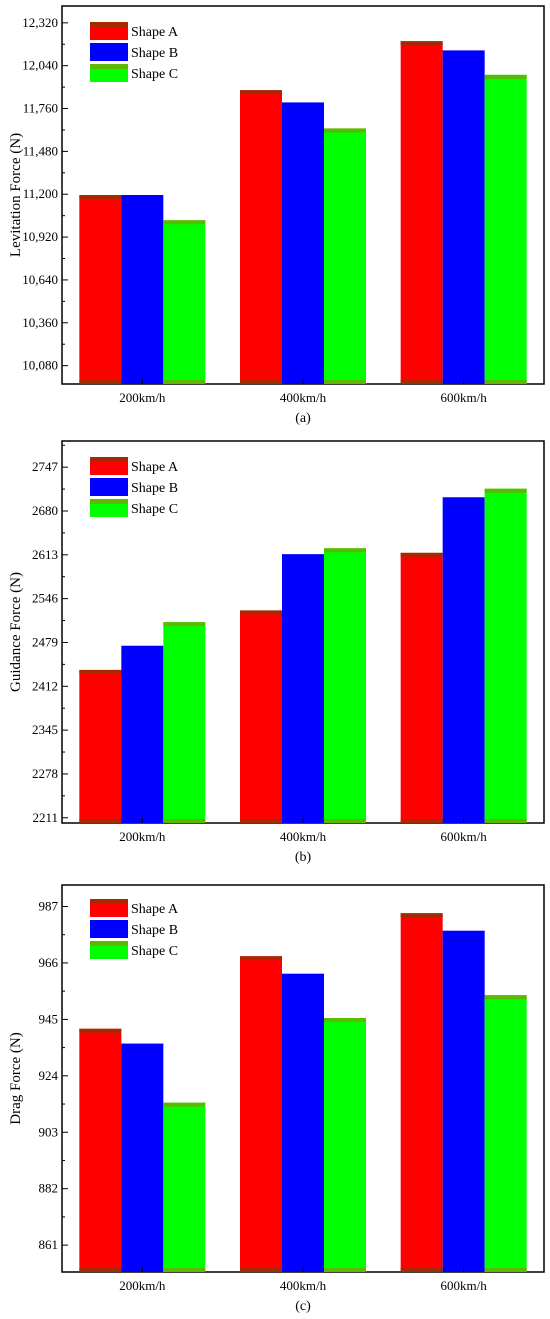 The width and height of the screenshot is (550, 1319). What do you see at coordinates (303, 857) in the screenshot?
I see `panel-caption: (b)` at bounding box center [303, 857].